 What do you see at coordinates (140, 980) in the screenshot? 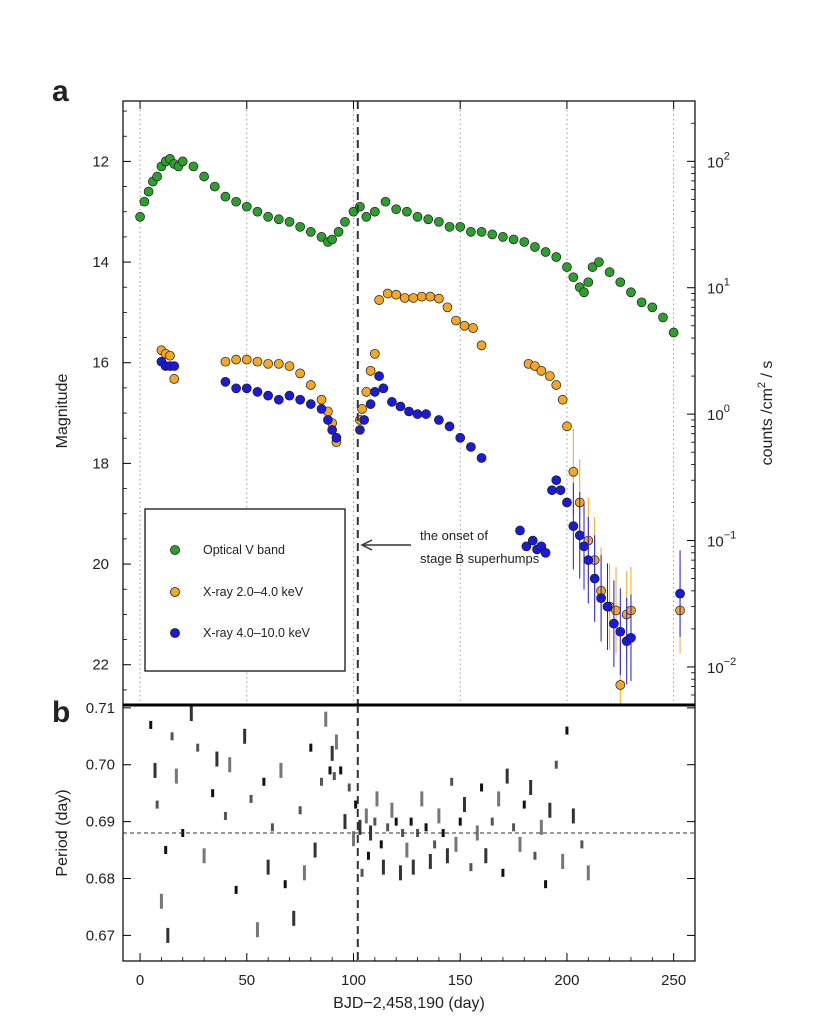
I see `time-tick-label-0: 0` at bounding box center [140, 980].